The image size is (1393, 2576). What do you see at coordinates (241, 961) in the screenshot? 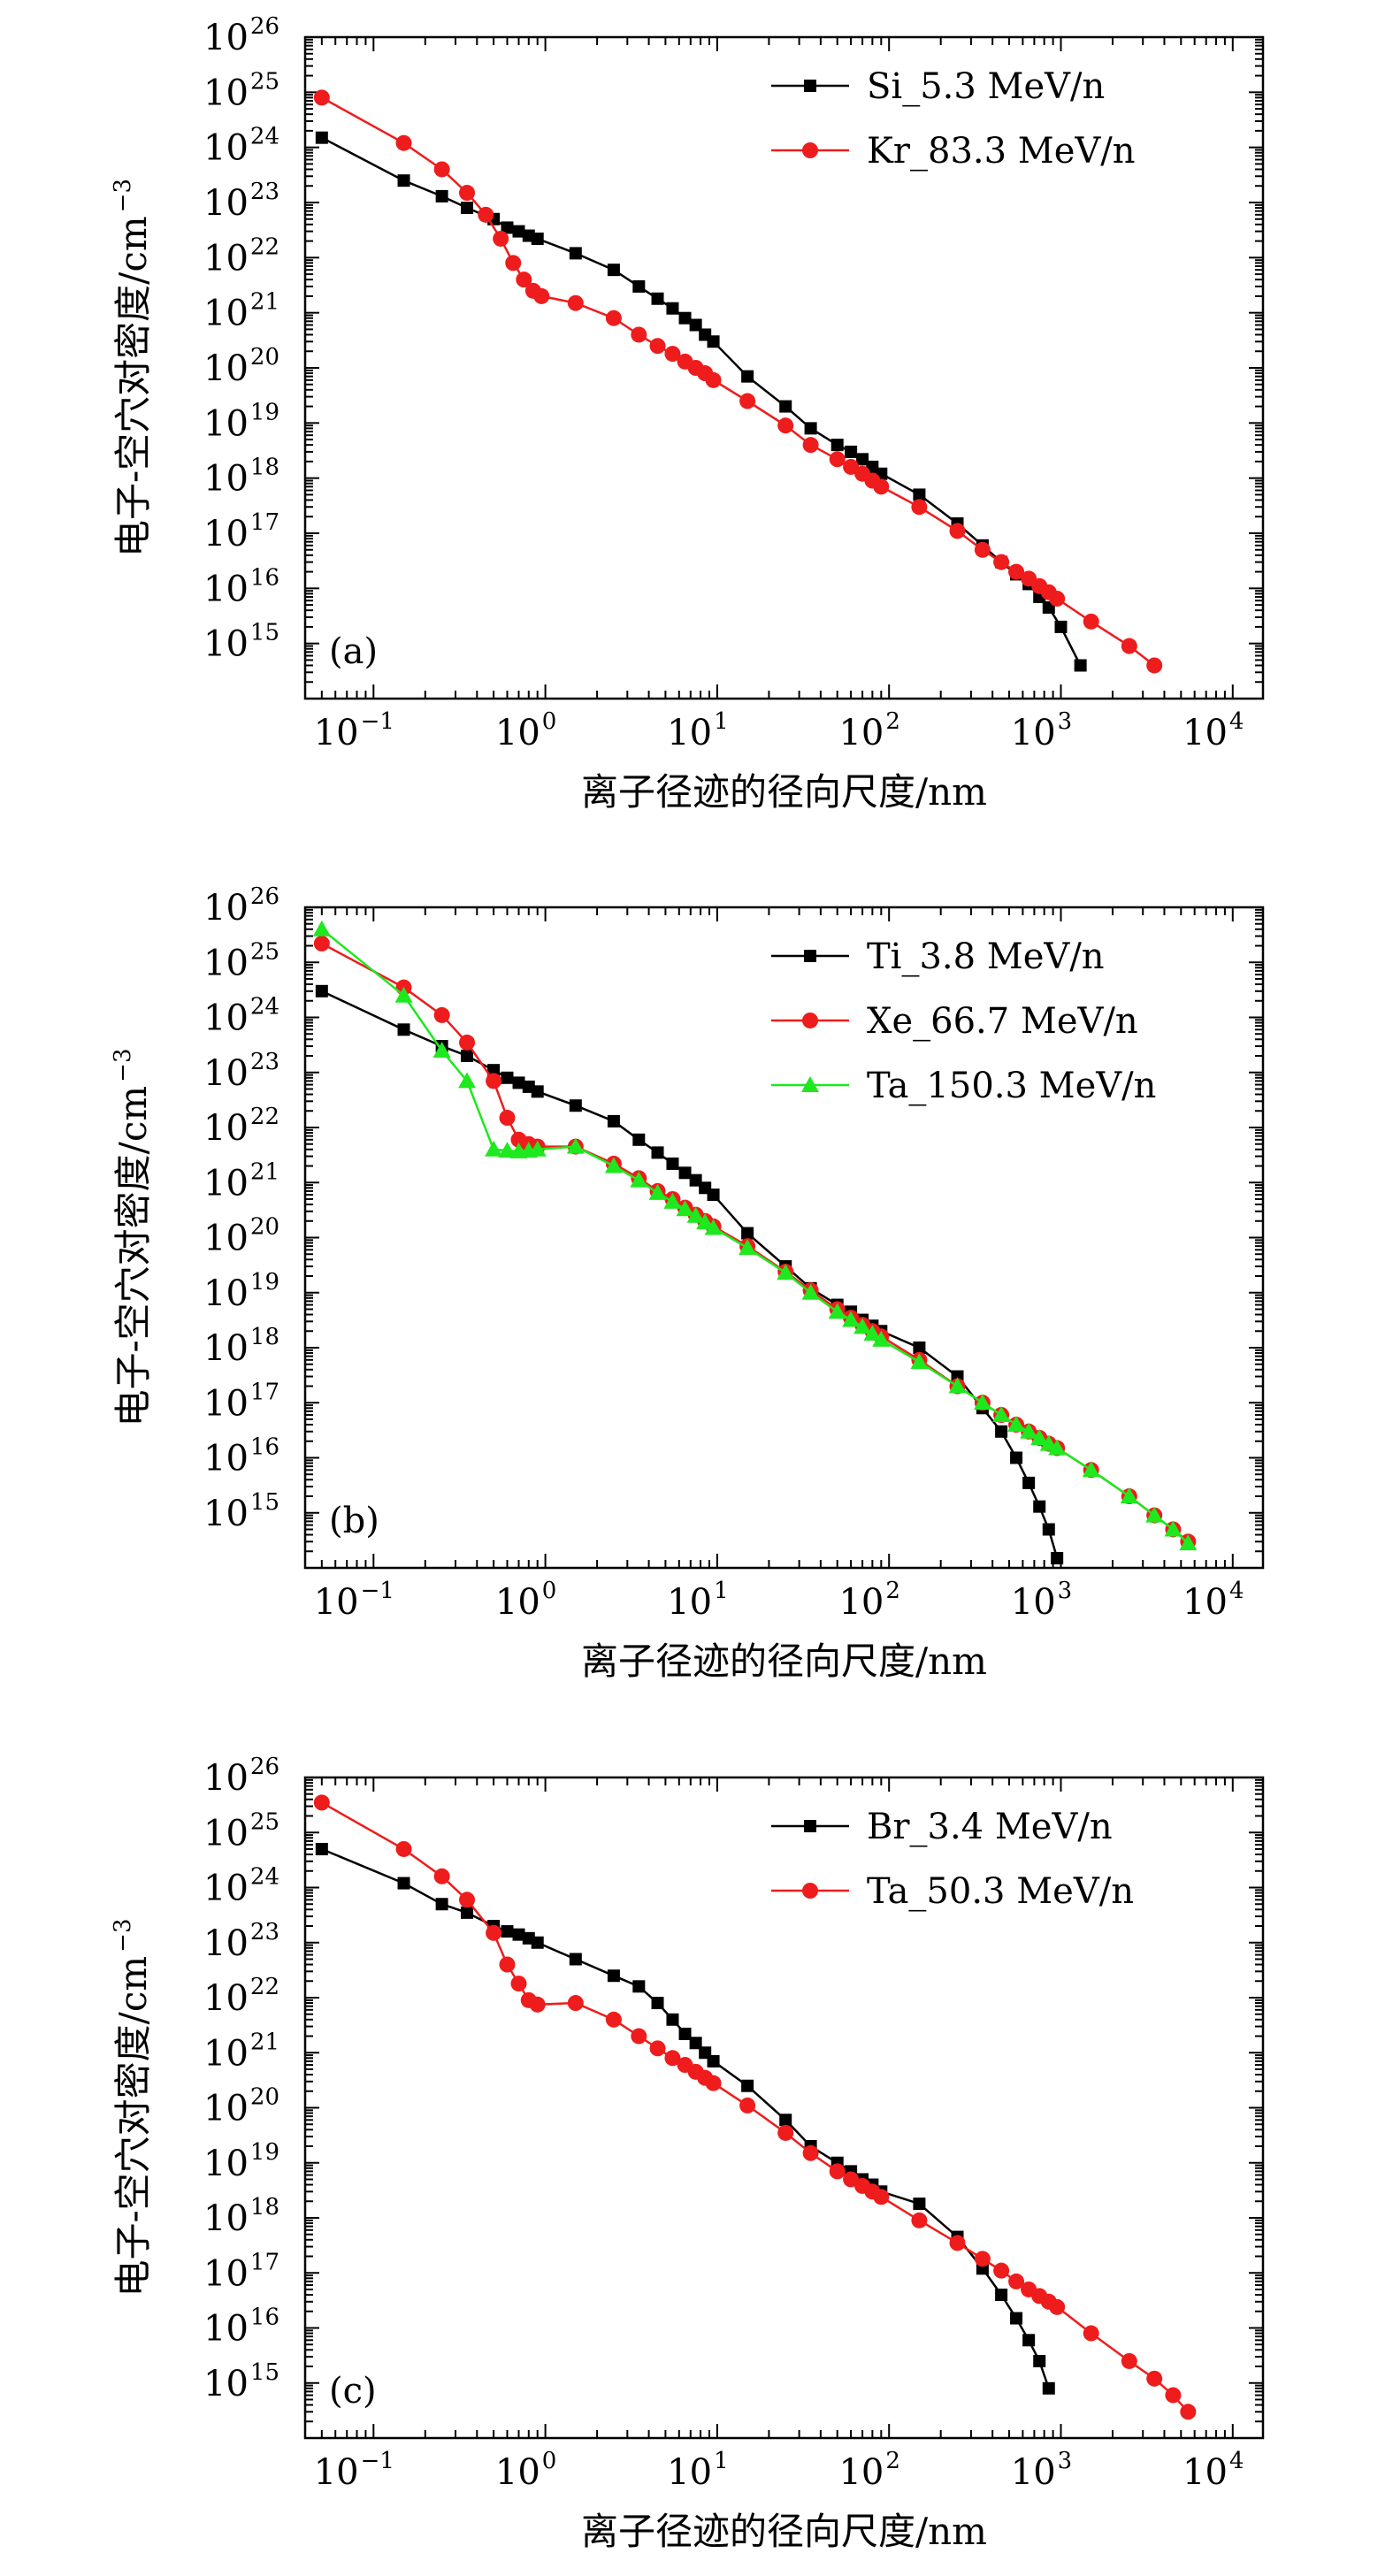
I see `y-tick-label: 1025` at bounding box center [241, 961].